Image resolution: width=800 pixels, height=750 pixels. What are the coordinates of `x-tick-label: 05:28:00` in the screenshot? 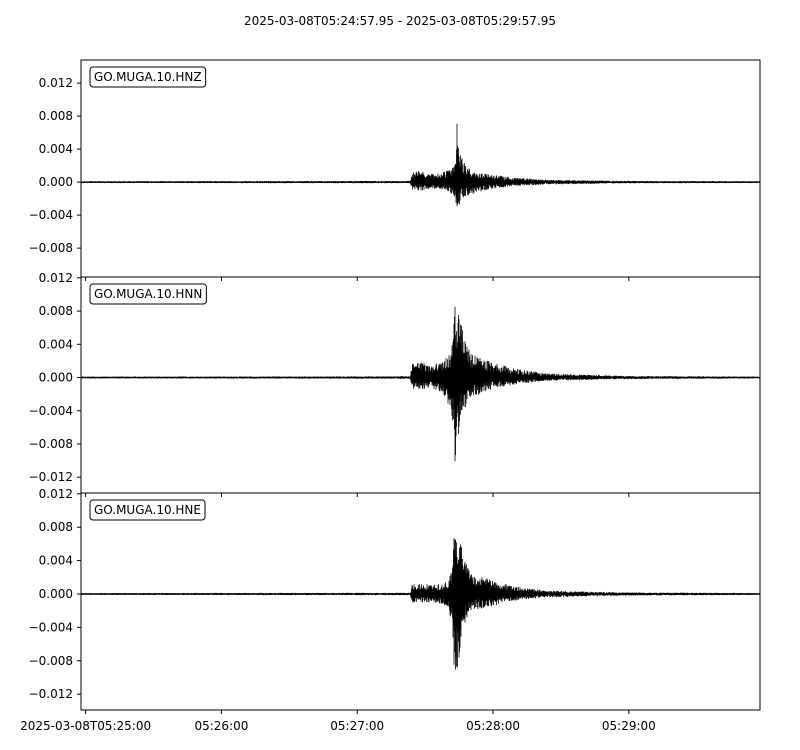 It's located at (493, 726).